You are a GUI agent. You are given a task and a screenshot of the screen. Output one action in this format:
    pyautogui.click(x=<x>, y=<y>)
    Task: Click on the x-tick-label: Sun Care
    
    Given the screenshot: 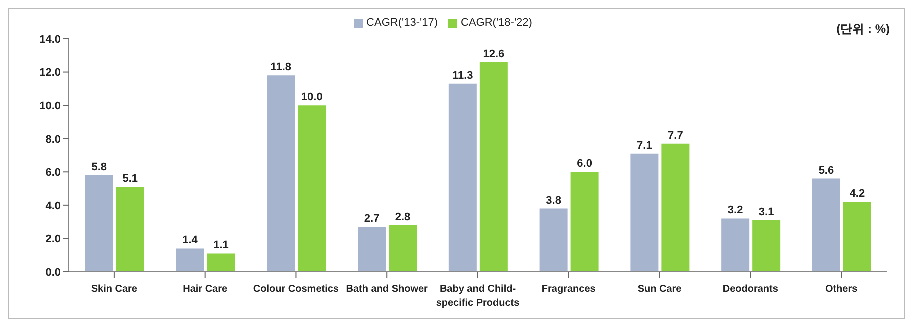 What is the action you would take?
    pyautogui.click(x=660, y=289)
    